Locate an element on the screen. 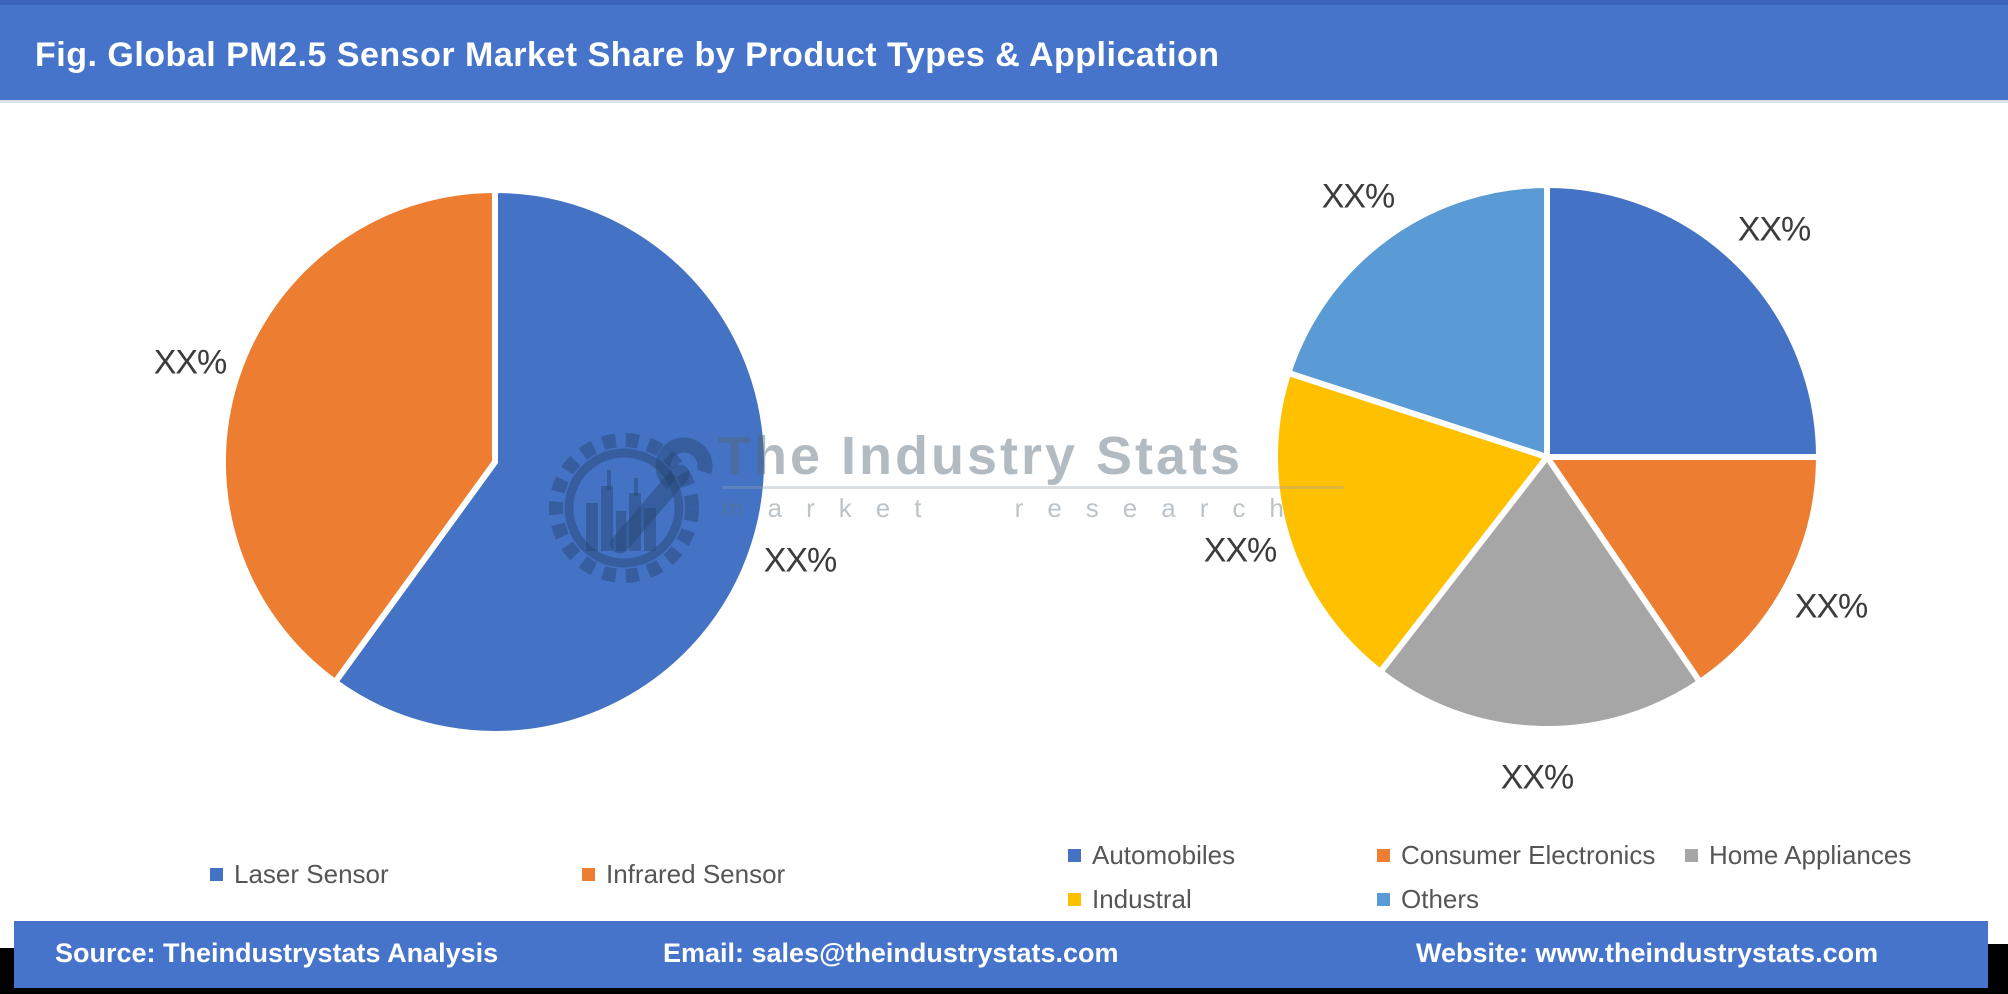  pie-slice-automobiles is located at coordinates (1683, 321).